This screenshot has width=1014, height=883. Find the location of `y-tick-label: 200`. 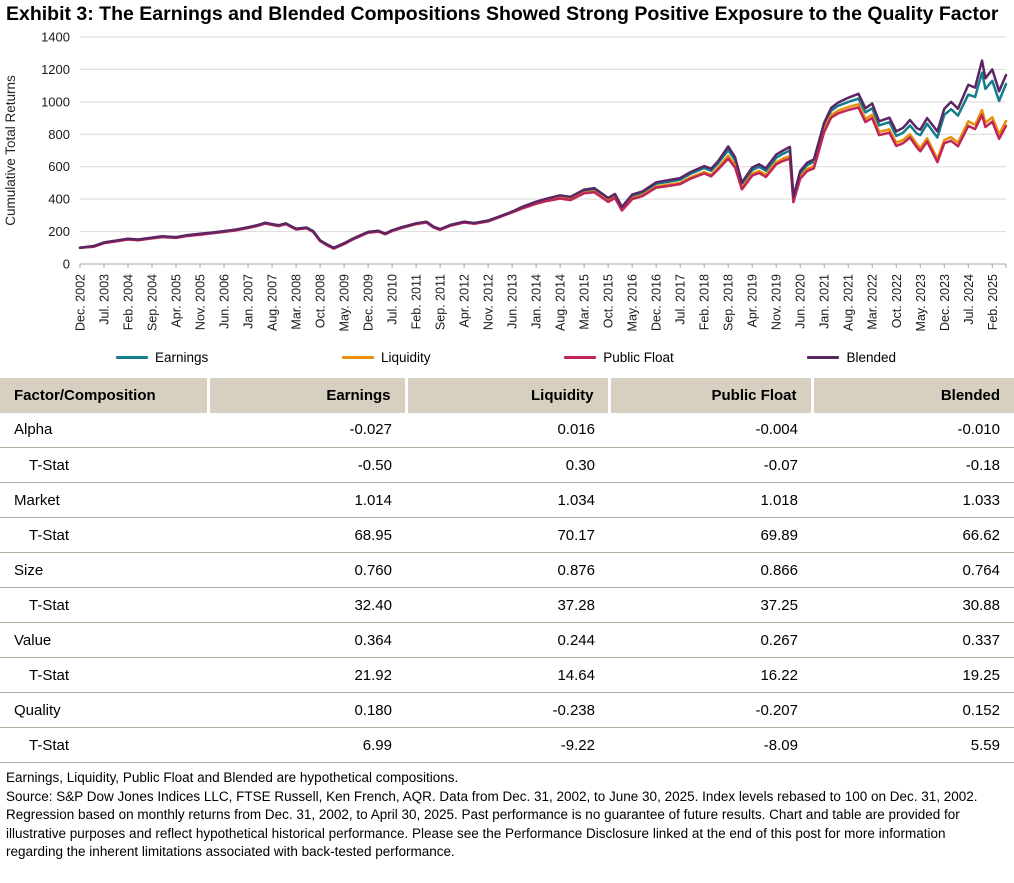

y-tick-label: 200 is located at coordinates (59, 231).